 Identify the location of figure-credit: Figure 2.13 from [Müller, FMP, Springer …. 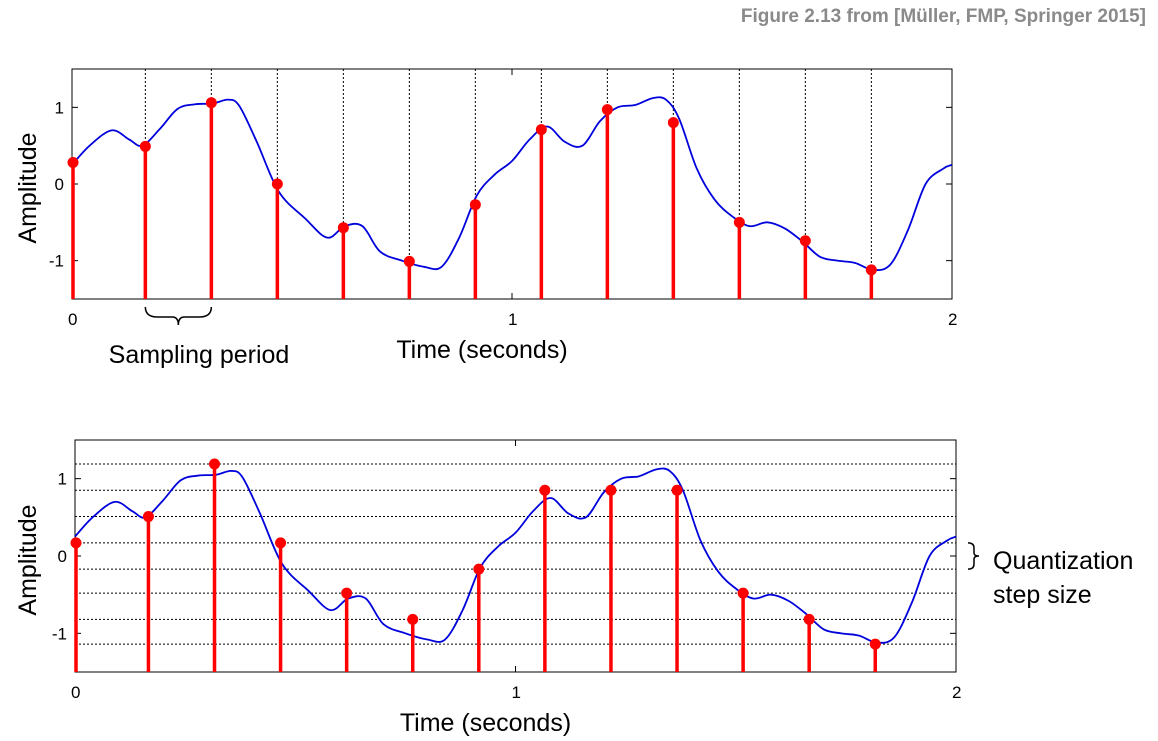
(943, 16).